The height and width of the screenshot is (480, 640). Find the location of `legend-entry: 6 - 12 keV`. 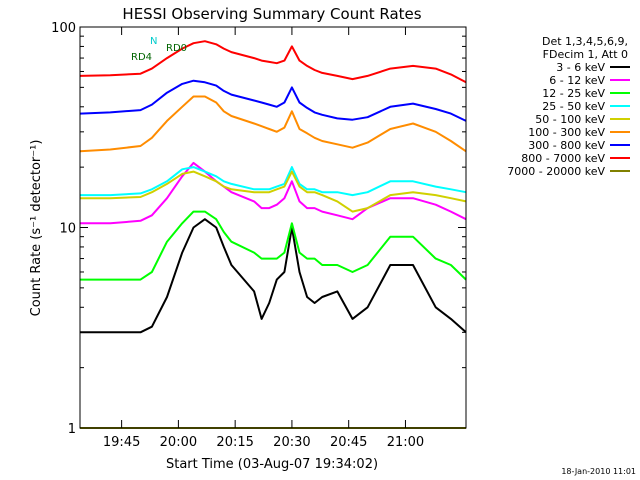

legend-entry: 6 - 12 keV is located at coordinates (577, 80).